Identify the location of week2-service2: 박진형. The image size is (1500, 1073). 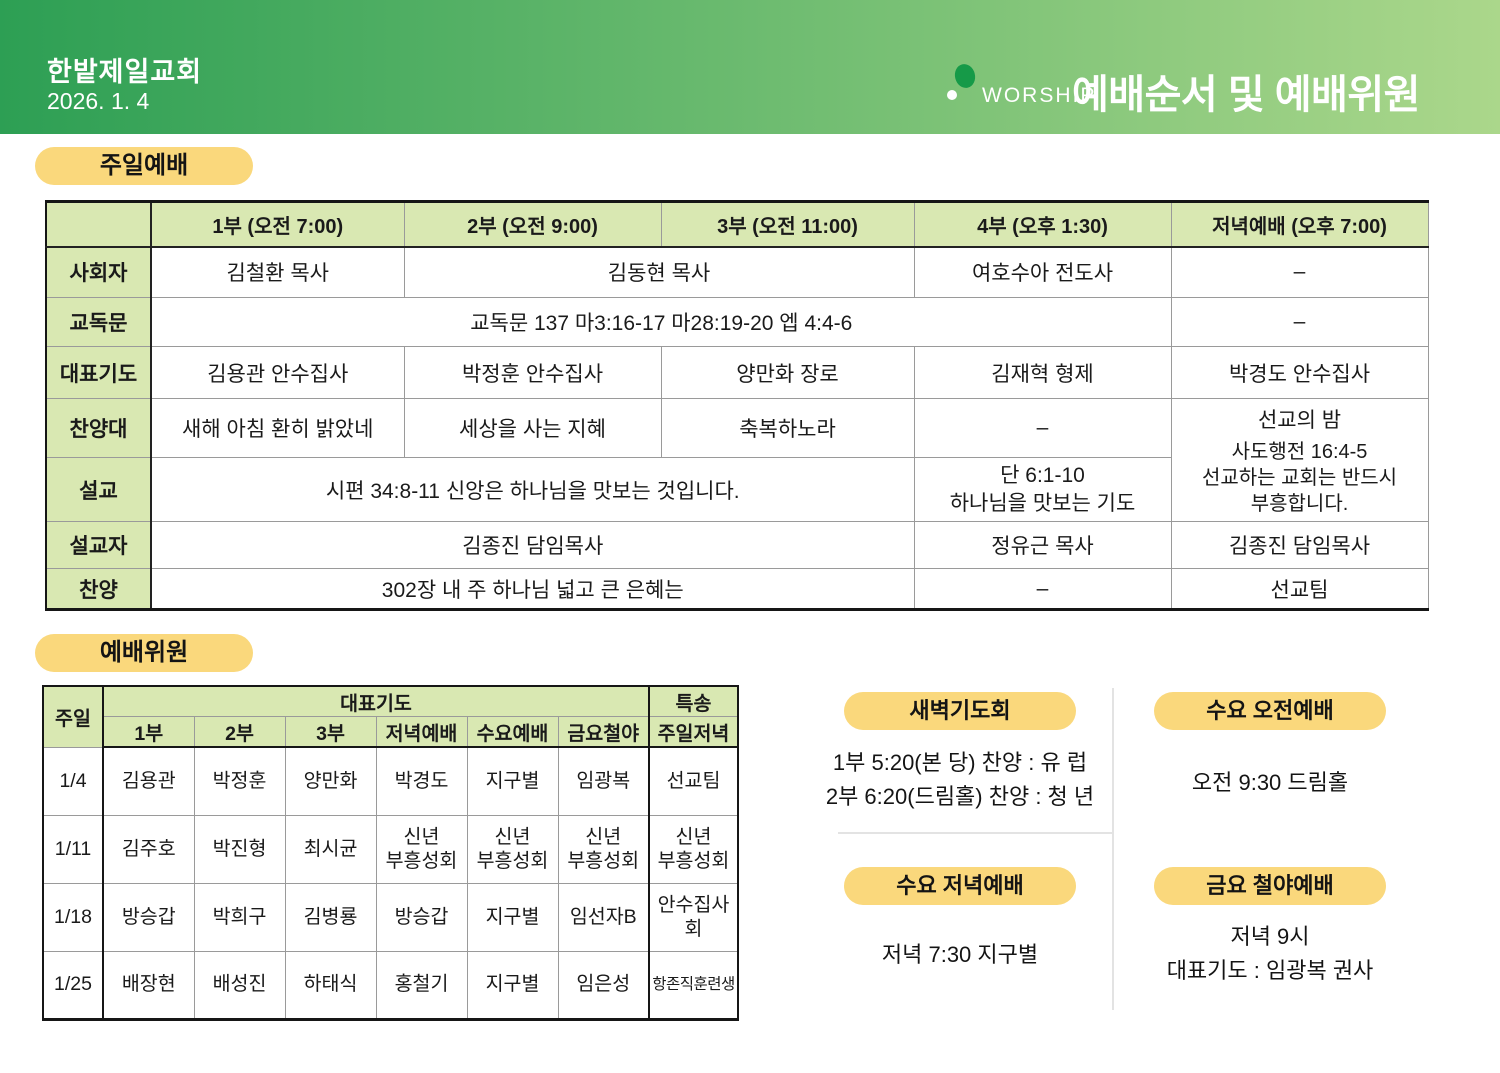
(239, 849).